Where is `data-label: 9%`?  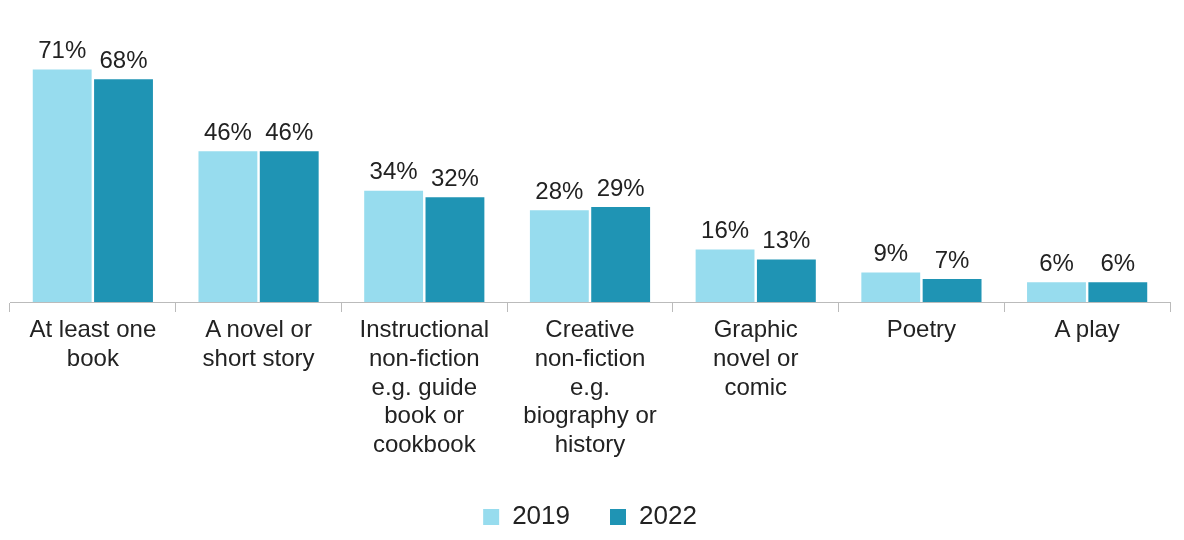
data-label: 9% is located at coordinates (891, 253).